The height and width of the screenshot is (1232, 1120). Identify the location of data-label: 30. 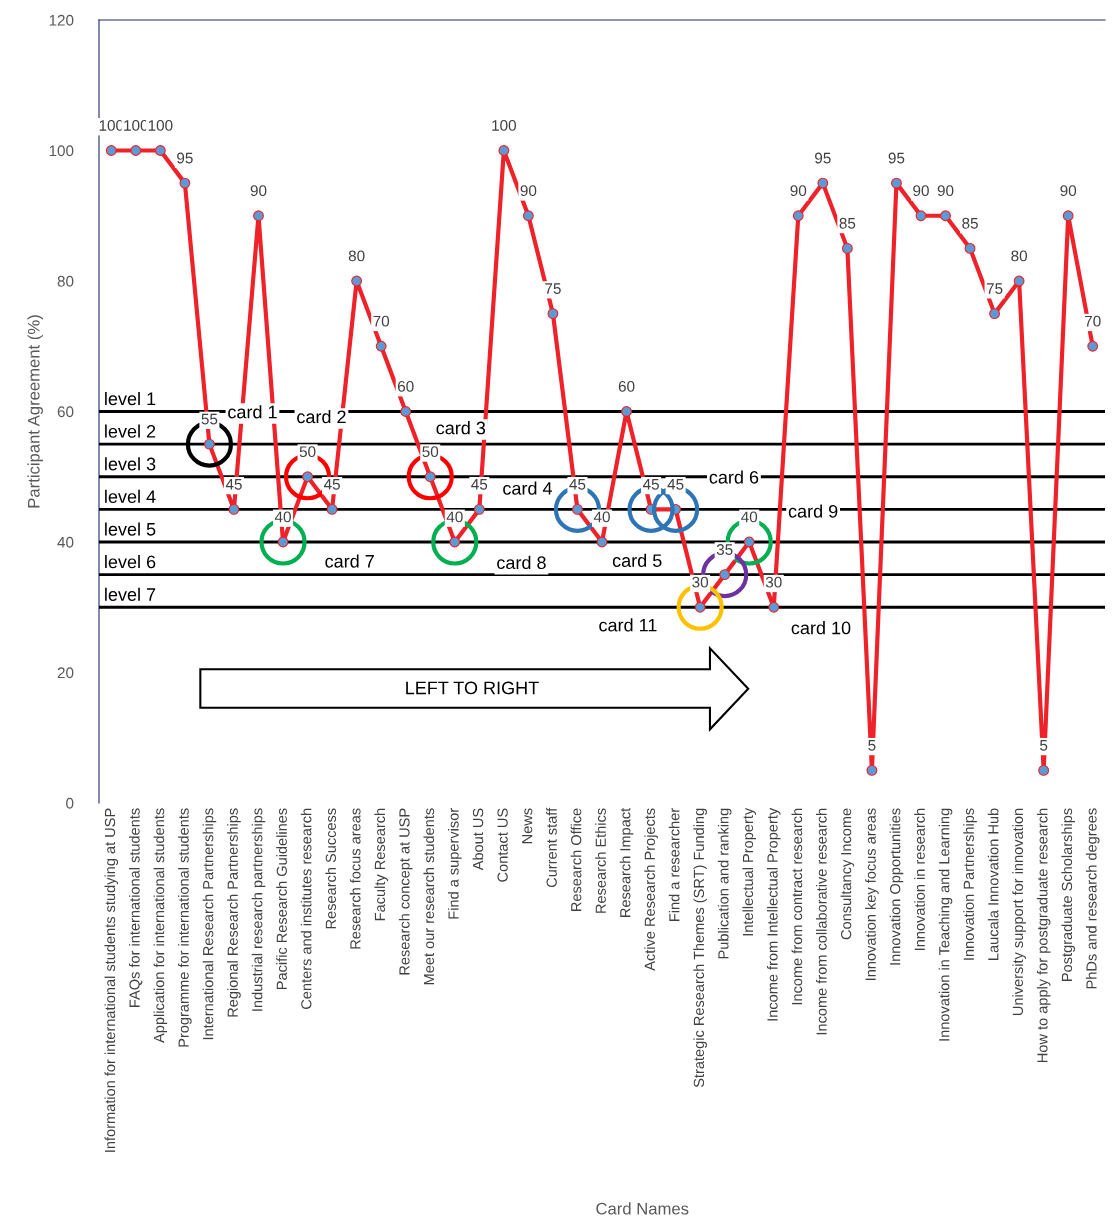
(773, 582).